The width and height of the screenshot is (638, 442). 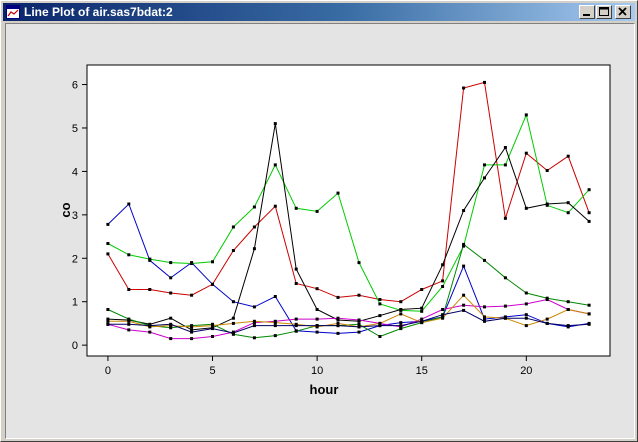 I want to click on maximize-button, so click(x=604, y=12).